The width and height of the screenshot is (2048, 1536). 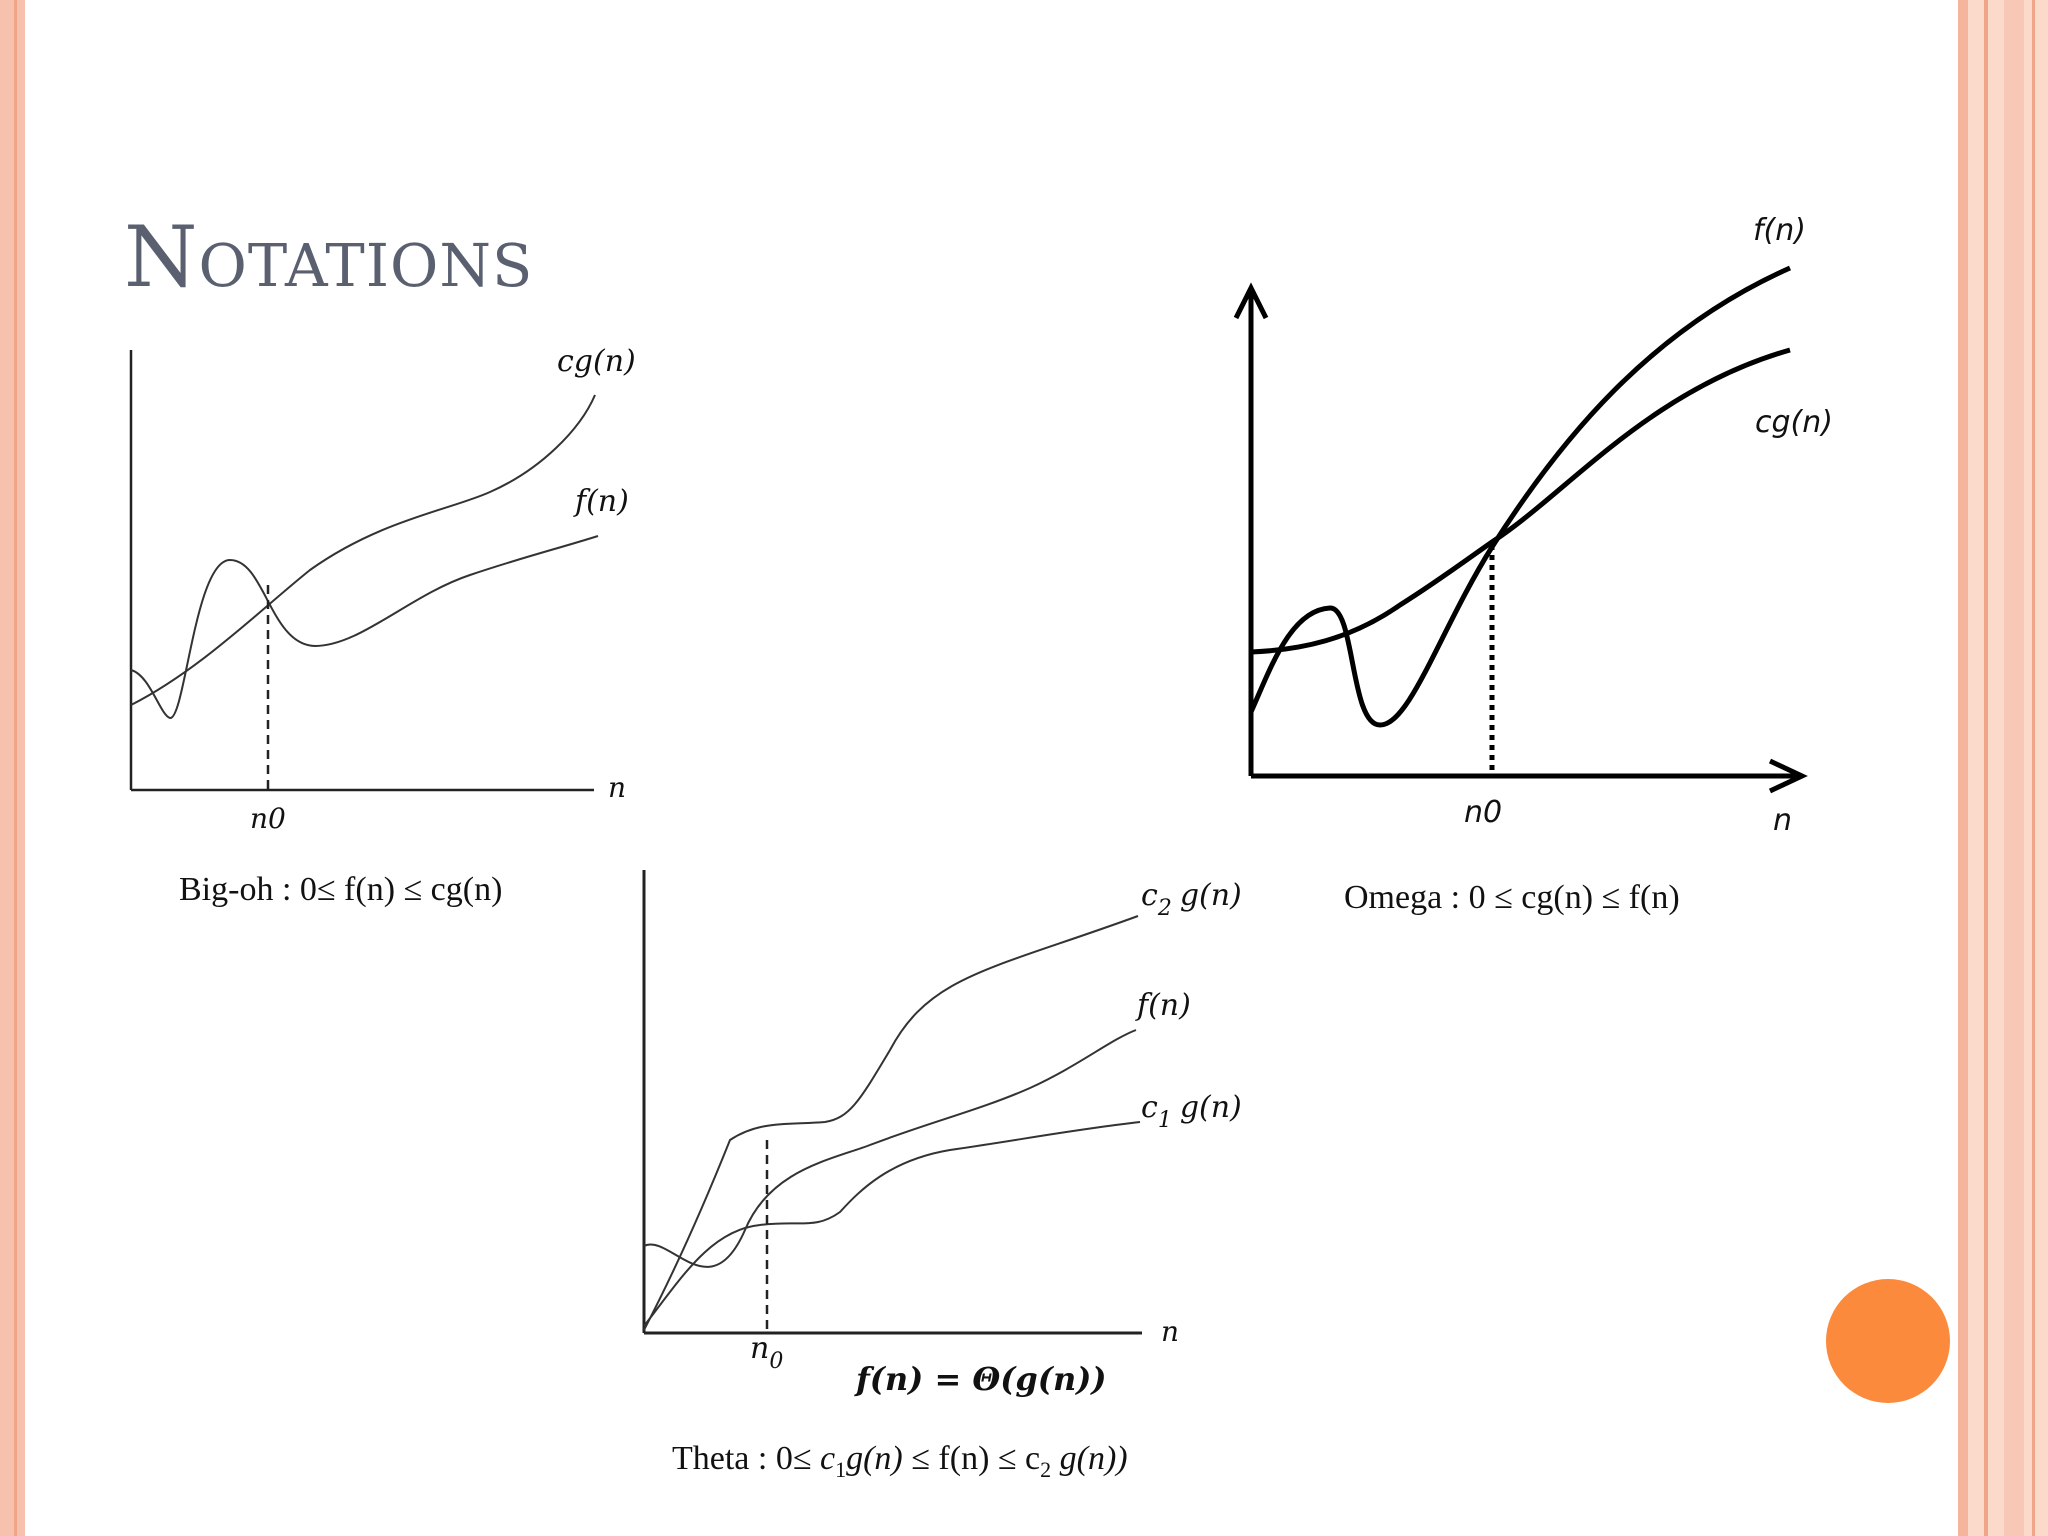 I want to click on theta-c2g-label: c2 g(n), so click(x=1191, y=899).